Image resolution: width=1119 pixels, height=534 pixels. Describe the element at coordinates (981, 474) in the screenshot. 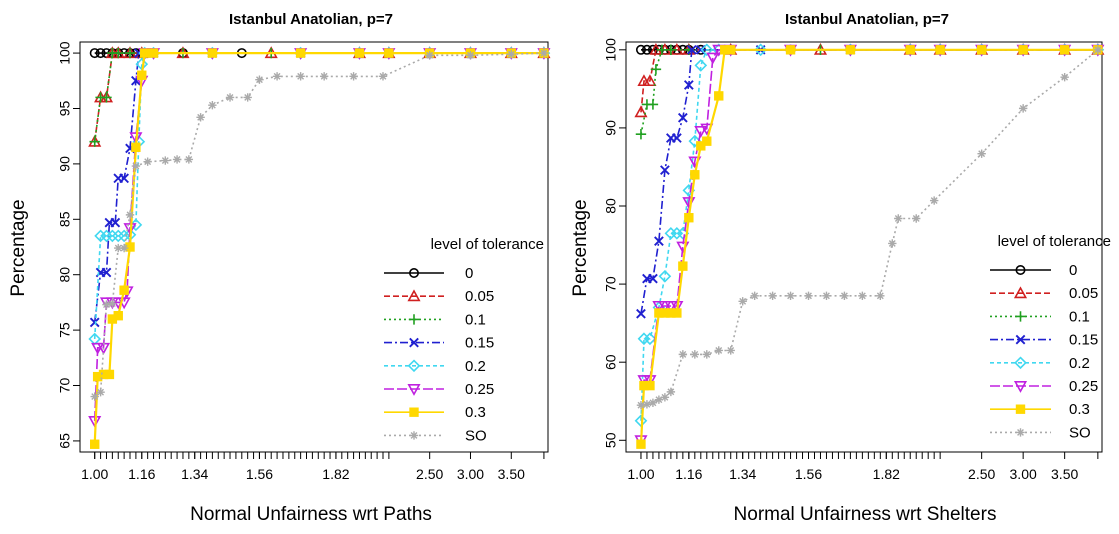

I see `x-tick-label: 2.50` at that location.